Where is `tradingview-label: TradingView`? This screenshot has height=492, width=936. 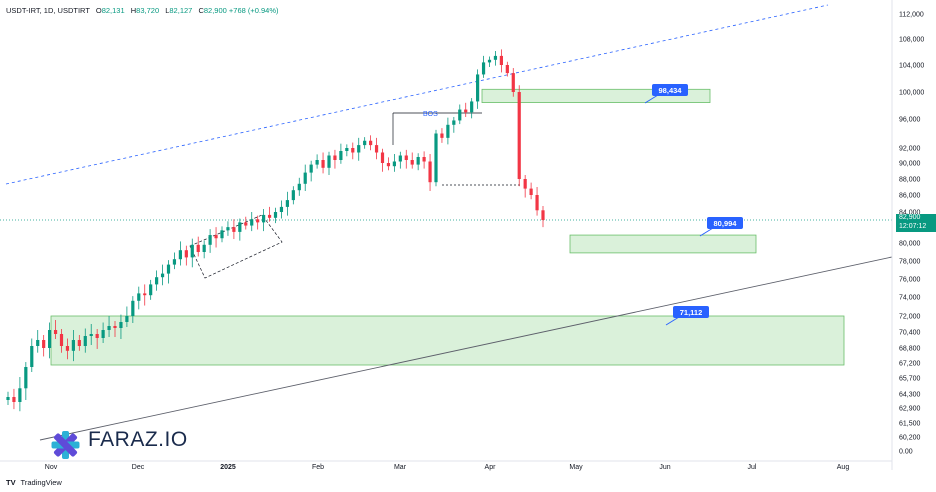
tradingview-label: TradingView is located at coordinates (41, 482).